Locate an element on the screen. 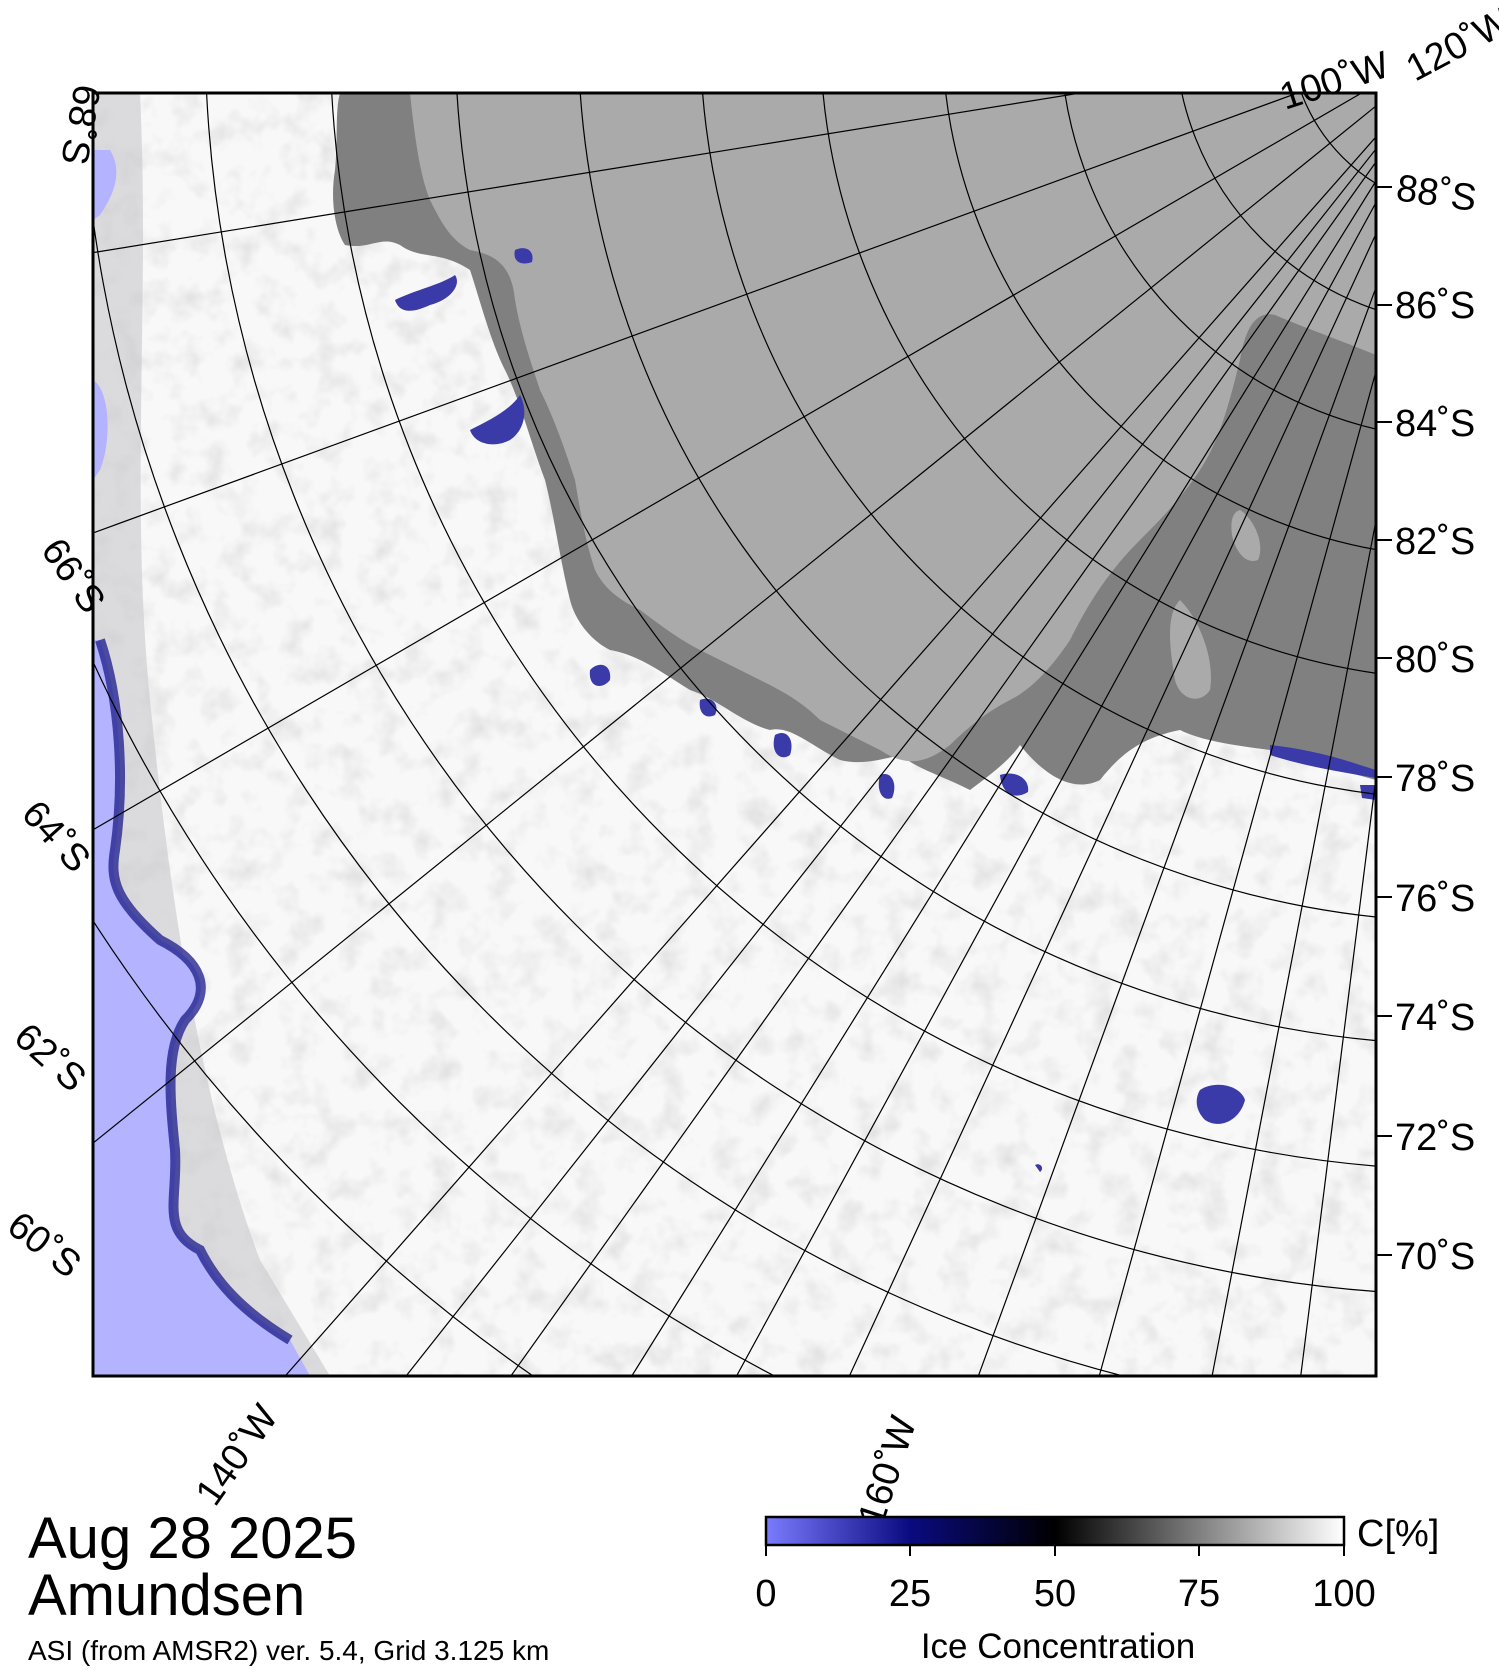 This screenshot has width=1499, height=1670. colorbar-tick-100: 100 is located at coordinates (1343, 1594).